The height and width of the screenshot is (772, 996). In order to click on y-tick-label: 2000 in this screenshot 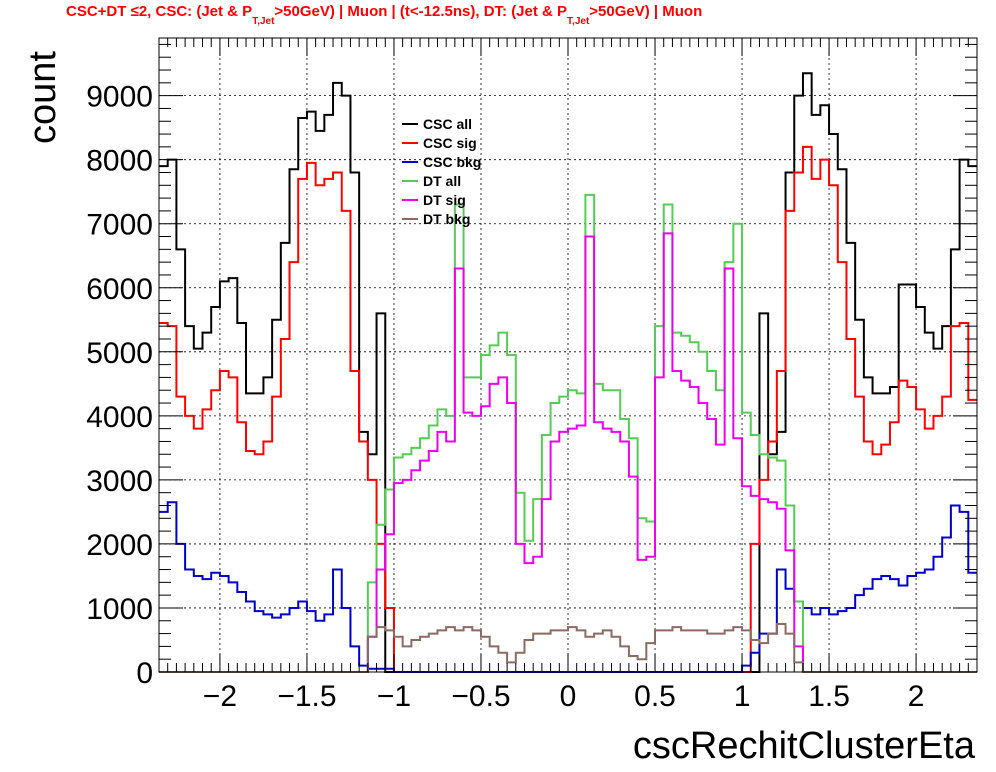, I will do `click(119, 545)`.